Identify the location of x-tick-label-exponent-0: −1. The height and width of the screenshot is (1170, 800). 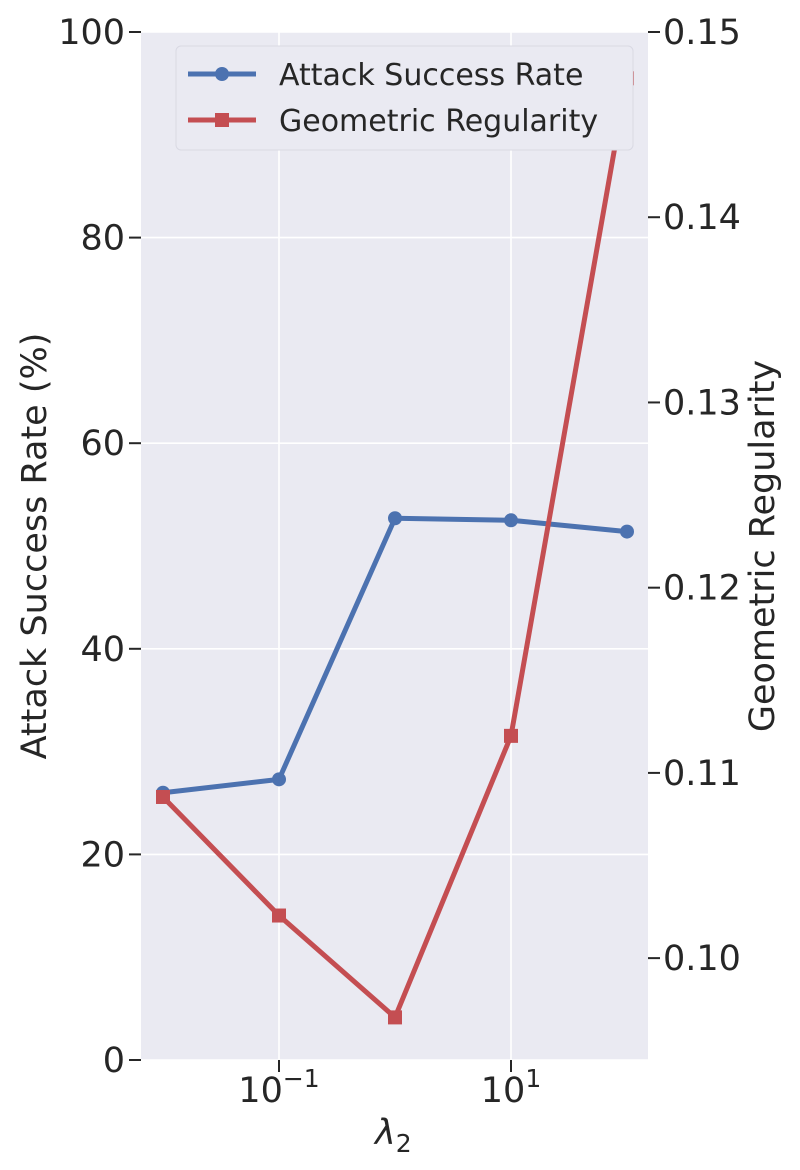
(301, 1078).